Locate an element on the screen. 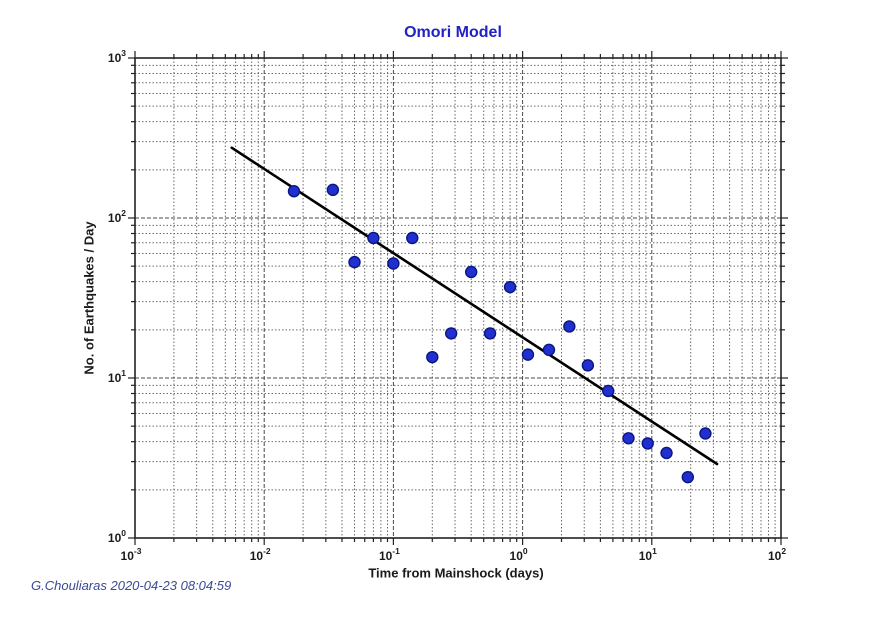 This screenshot has height=622, width=880. y-axis-label: No. of Earthquakes / Day is located at coordinates (89, 298).